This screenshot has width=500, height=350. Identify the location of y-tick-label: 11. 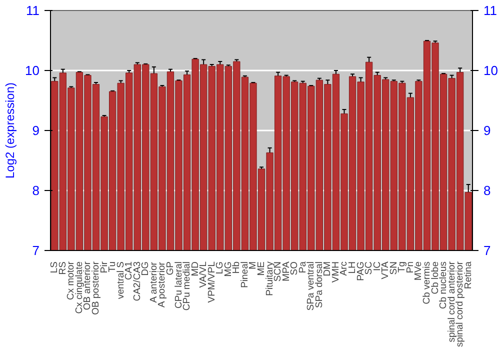
(33, 10).